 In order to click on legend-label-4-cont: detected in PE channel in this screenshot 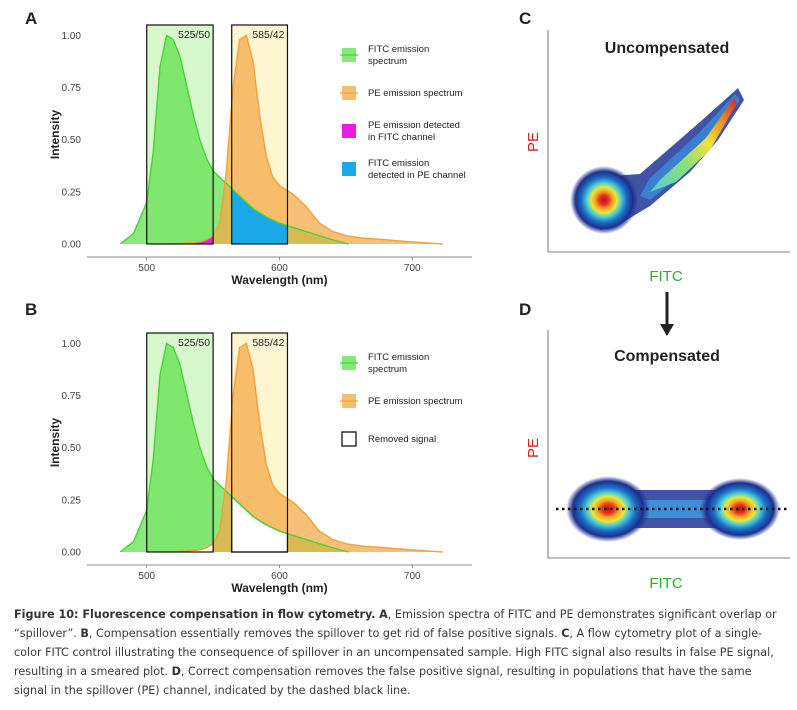, I will do `click(417, 175)`.